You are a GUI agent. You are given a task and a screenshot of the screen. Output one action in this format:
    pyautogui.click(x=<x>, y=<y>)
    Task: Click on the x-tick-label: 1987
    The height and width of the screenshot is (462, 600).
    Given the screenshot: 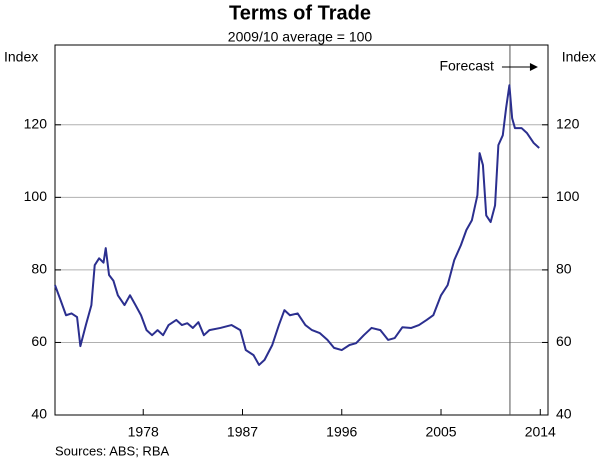 What is the action you would take?
    pyautogui.click(x=242, y=432)
    